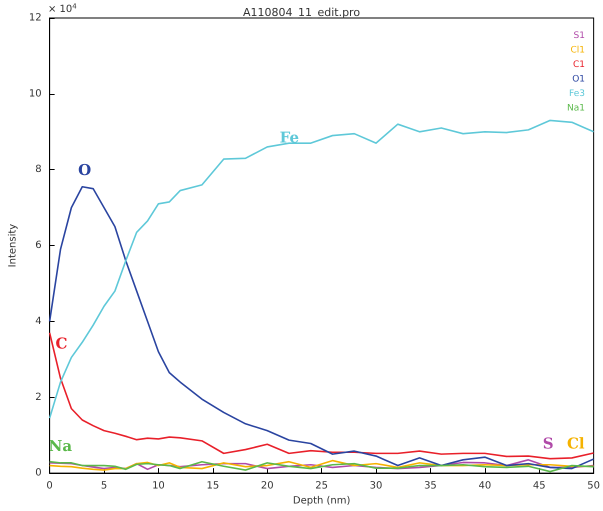  I want to click on annotation: Fe, so click(290, 137).